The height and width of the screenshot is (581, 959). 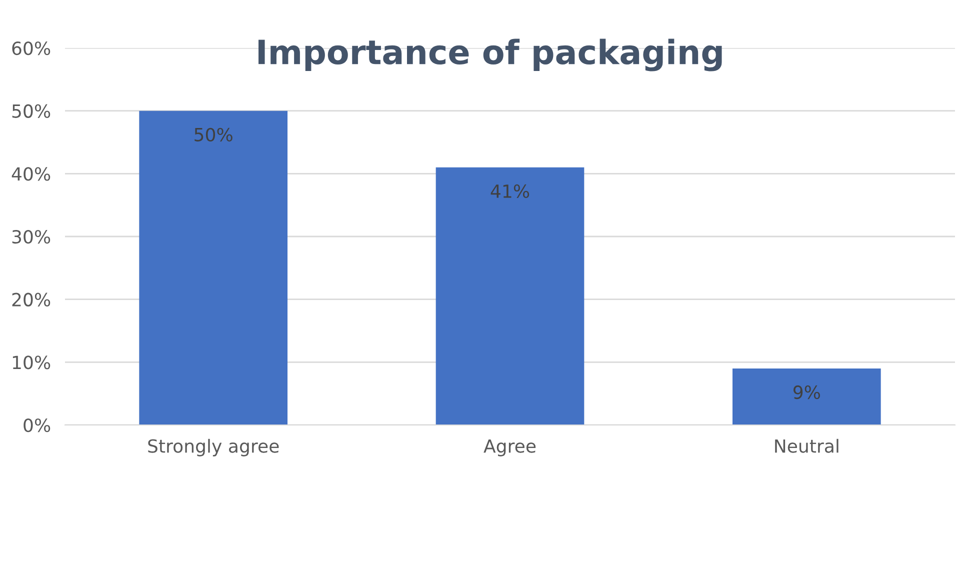 I want to click on y-tick-label: 40%, so click(x=31, y=174).